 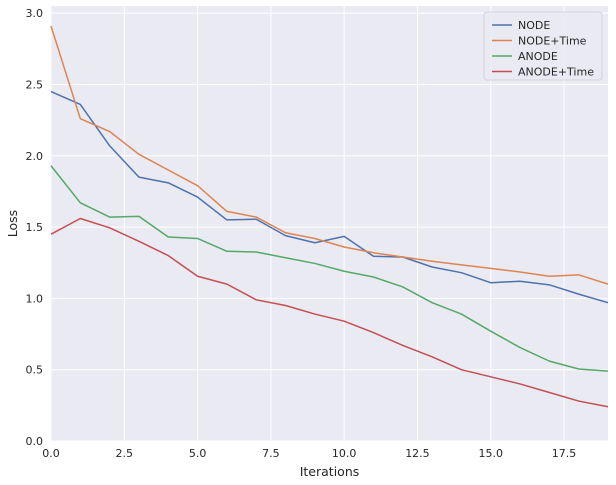 What do you see at coordinates (271, 453) in the screenshot?
I see `x-tick-label: 7.5` at bounding box center [271, 453].